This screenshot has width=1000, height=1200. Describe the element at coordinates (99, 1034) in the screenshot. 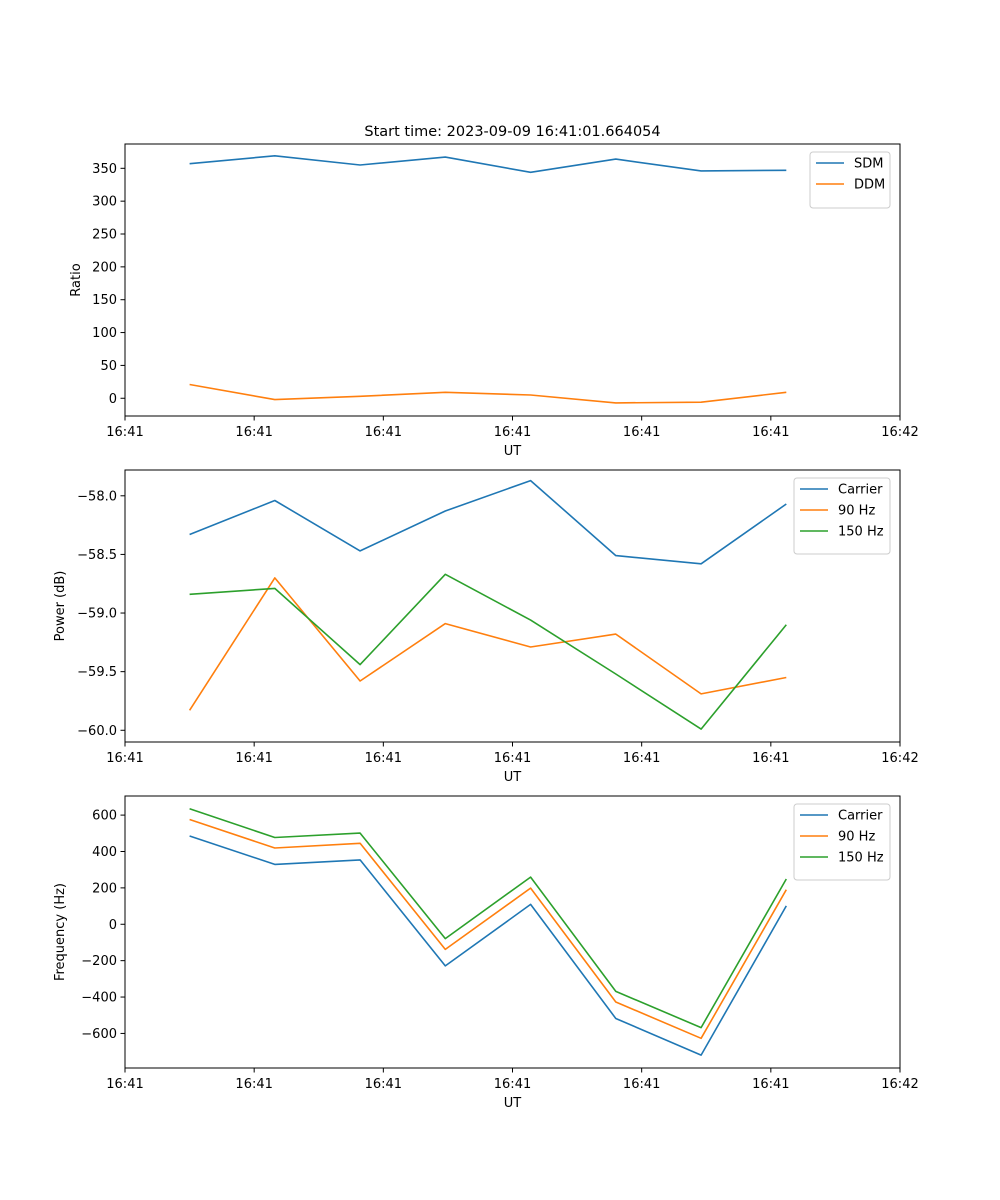

I see `y-tick-label: −600` at that location.